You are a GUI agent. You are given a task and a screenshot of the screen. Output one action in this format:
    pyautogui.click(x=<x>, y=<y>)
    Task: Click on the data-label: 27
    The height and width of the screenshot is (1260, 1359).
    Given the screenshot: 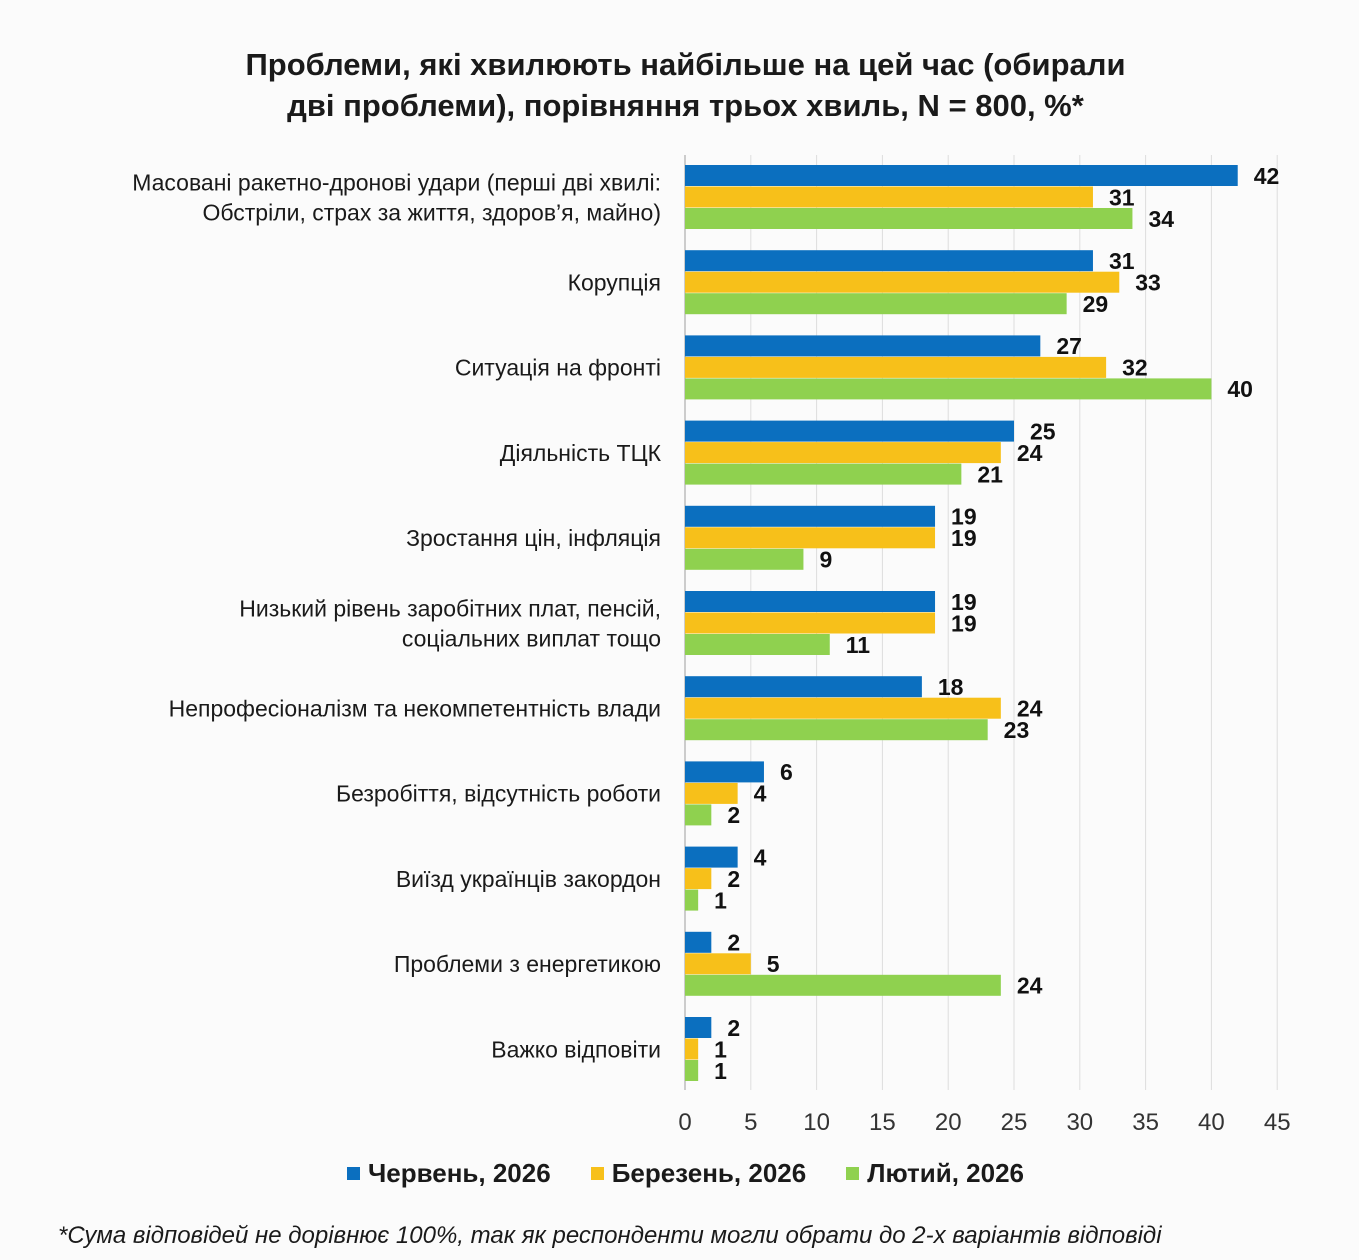 What is the action you would take?
    pyautogui.click(x=1069, y=346)
    